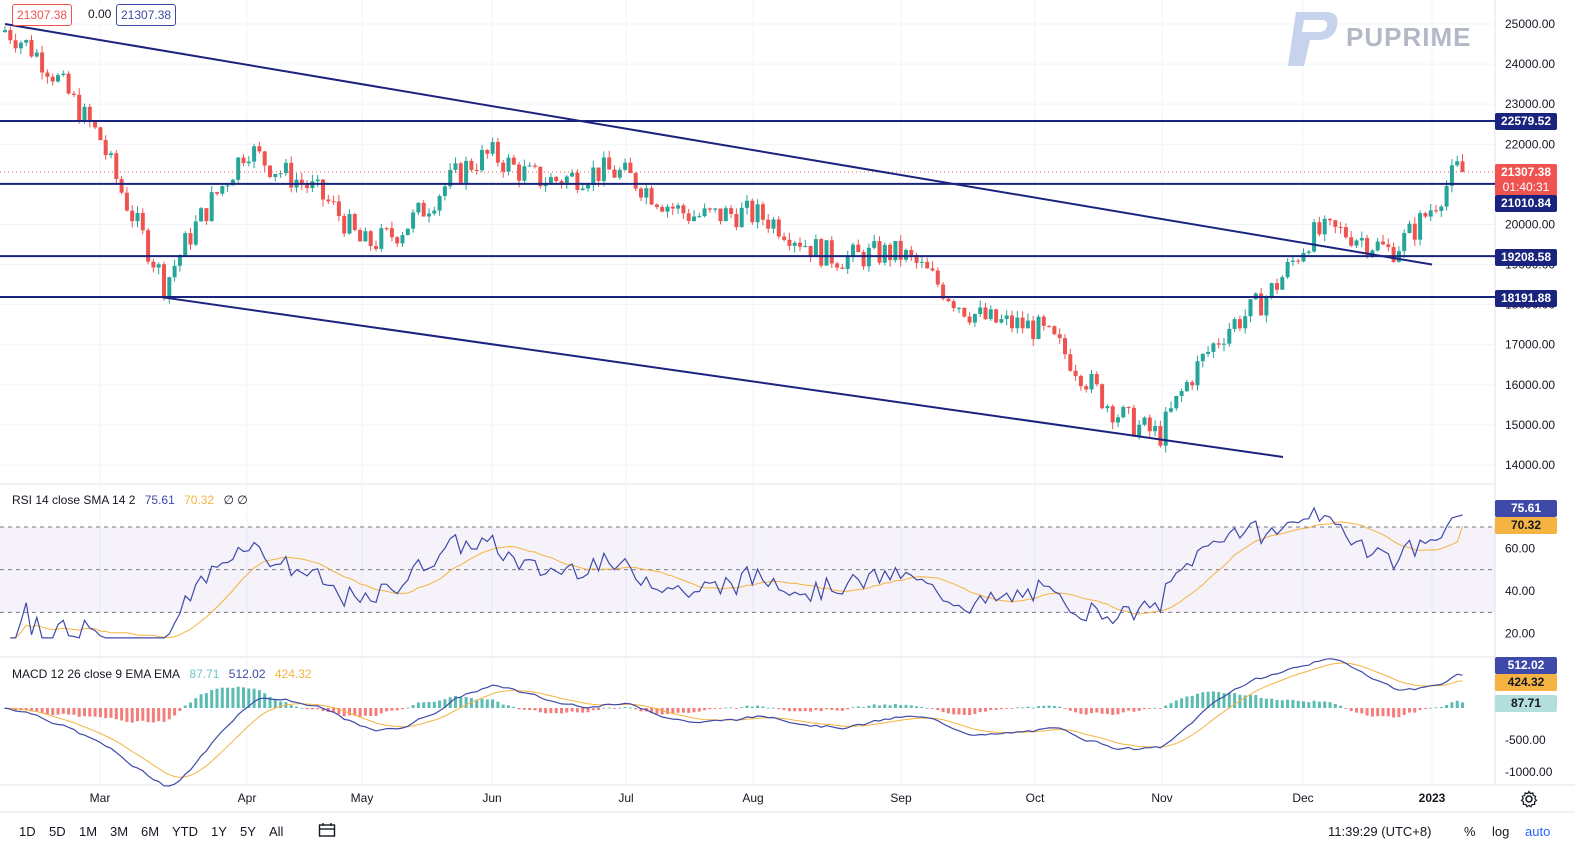 The width and height of the screenshot is (1575, 859). Describe the element at coordinates (159, 500) in the screenshot. I see `rsi-legend-value: 75.61` at that location.